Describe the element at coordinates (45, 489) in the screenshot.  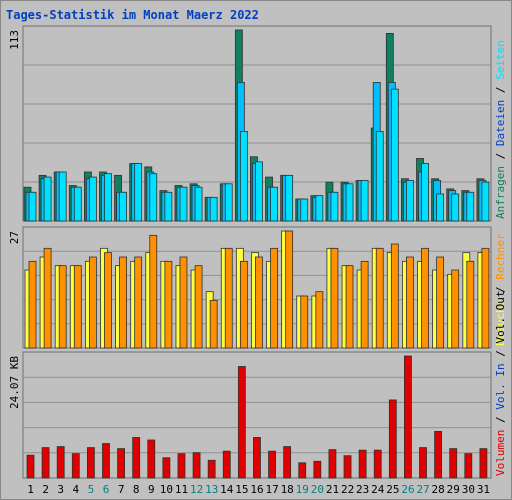
I see `x-tick-label: 2` at that location.